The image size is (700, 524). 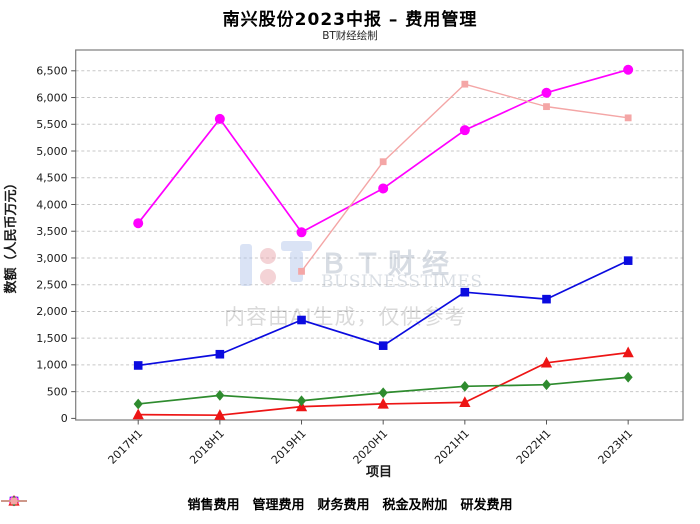 I want to click on legend-marker-shape, so click(x=14, y=501).